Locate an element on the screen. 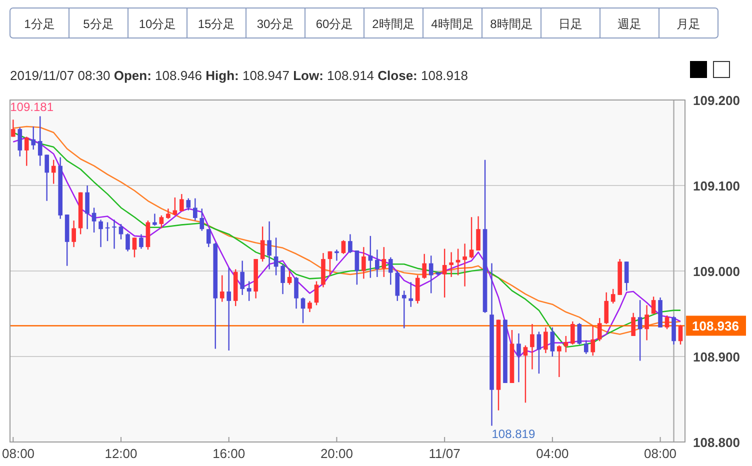  ref-line-label: 108.936 is located at coordinates (715, 326).